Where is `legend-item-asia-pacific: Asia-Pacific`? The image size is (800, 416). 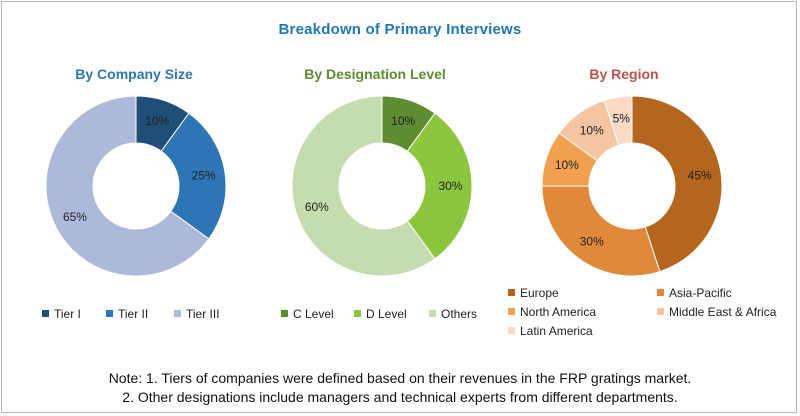 legend-item-asia-pacific: Asia-Pacific is located at coordinates (694, 293).